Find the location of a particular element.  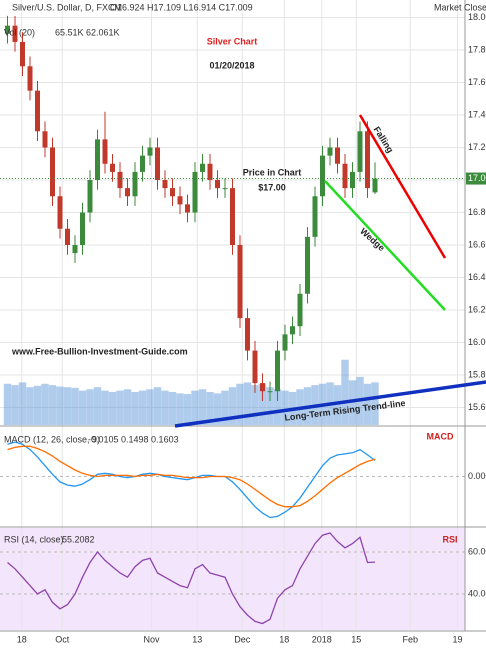

annotation: Wedge is located at coordinates (372, 239).